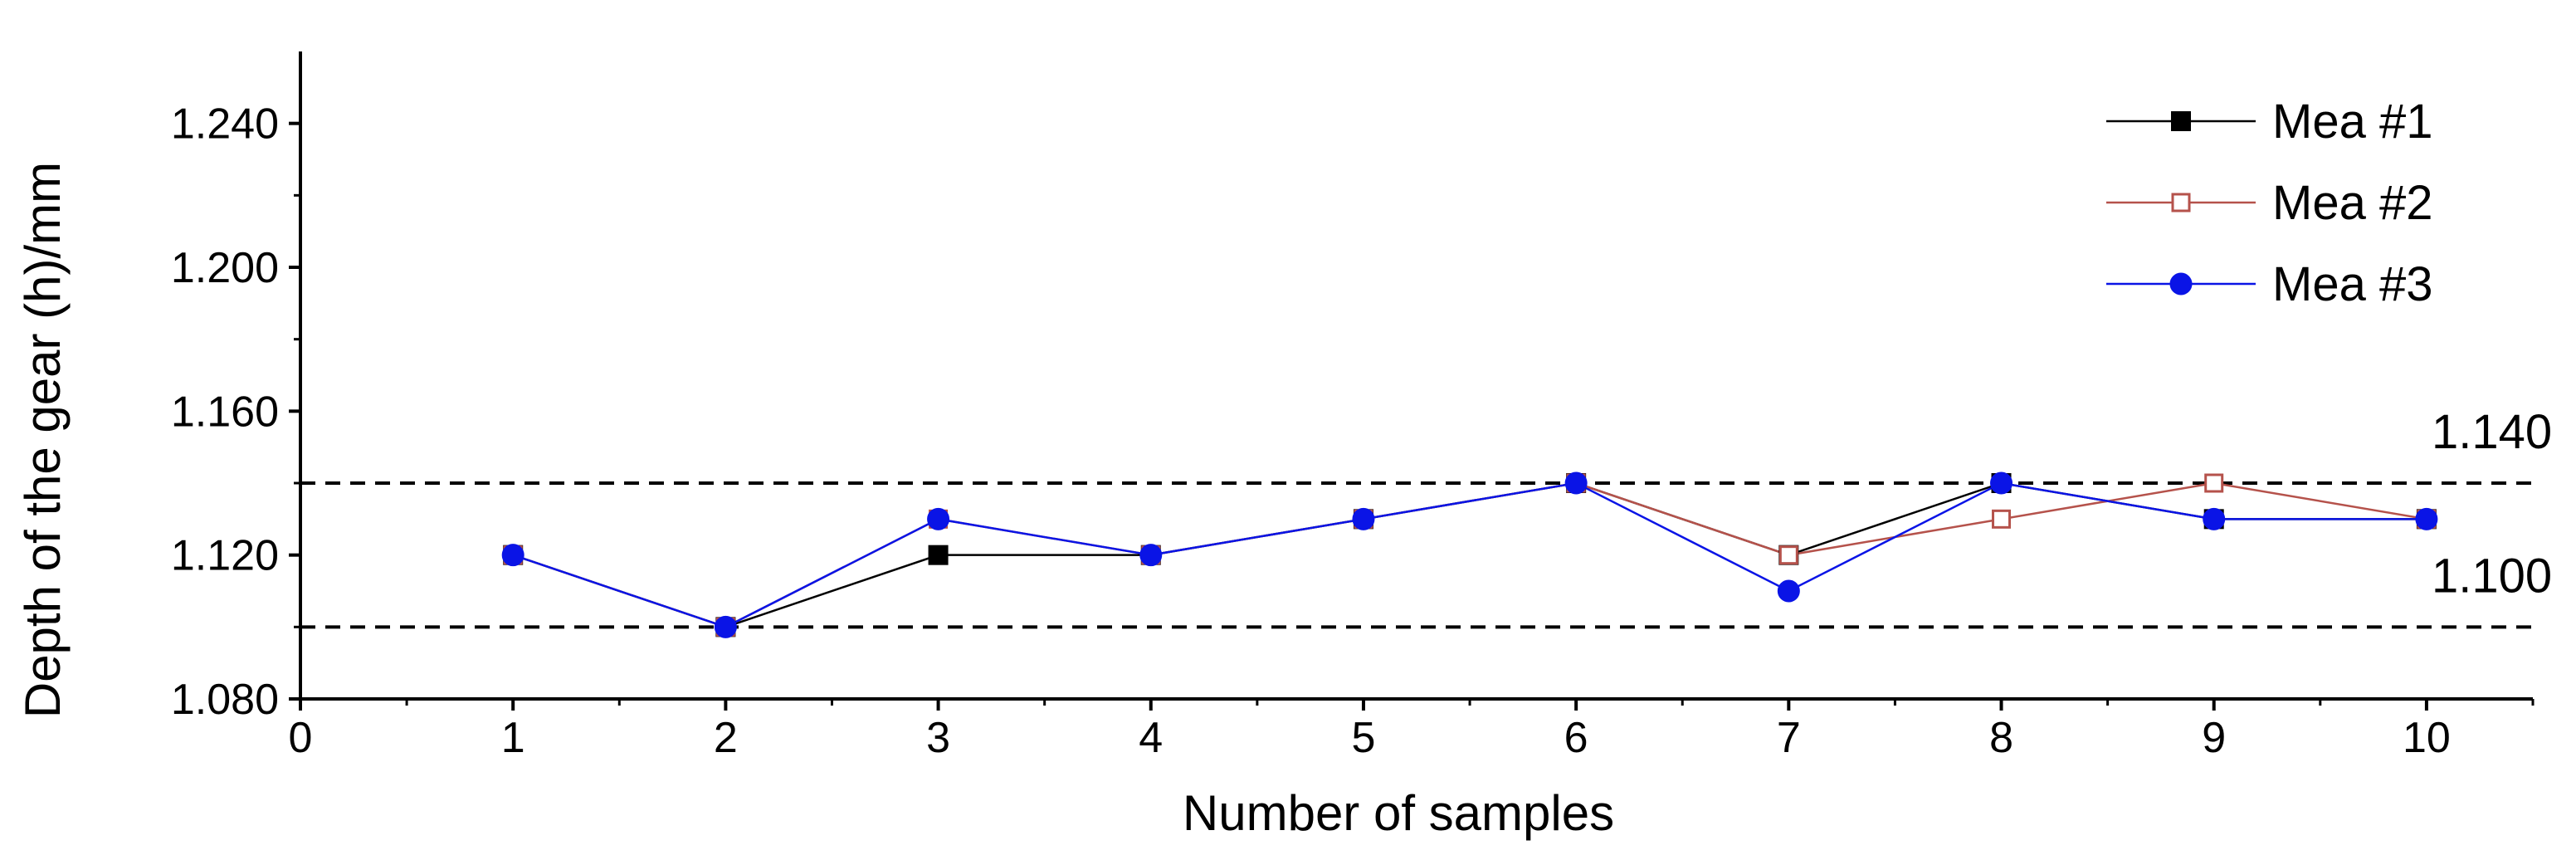  What do you see at coordinates (2492, 432) in the screenshot?
I see `reference-line-label: 1.140` at bounding box center [2492, 432].